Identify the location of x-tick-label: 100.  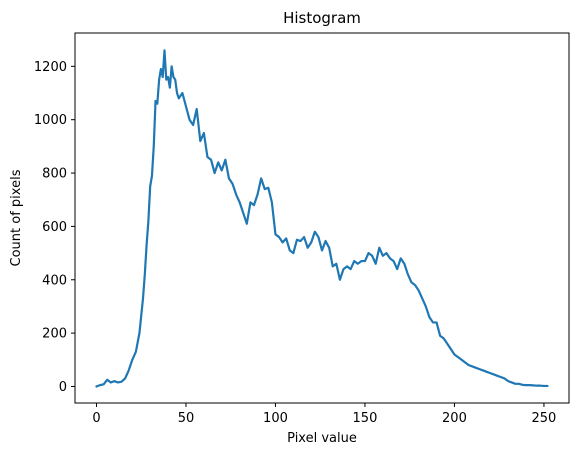
(275, 418).